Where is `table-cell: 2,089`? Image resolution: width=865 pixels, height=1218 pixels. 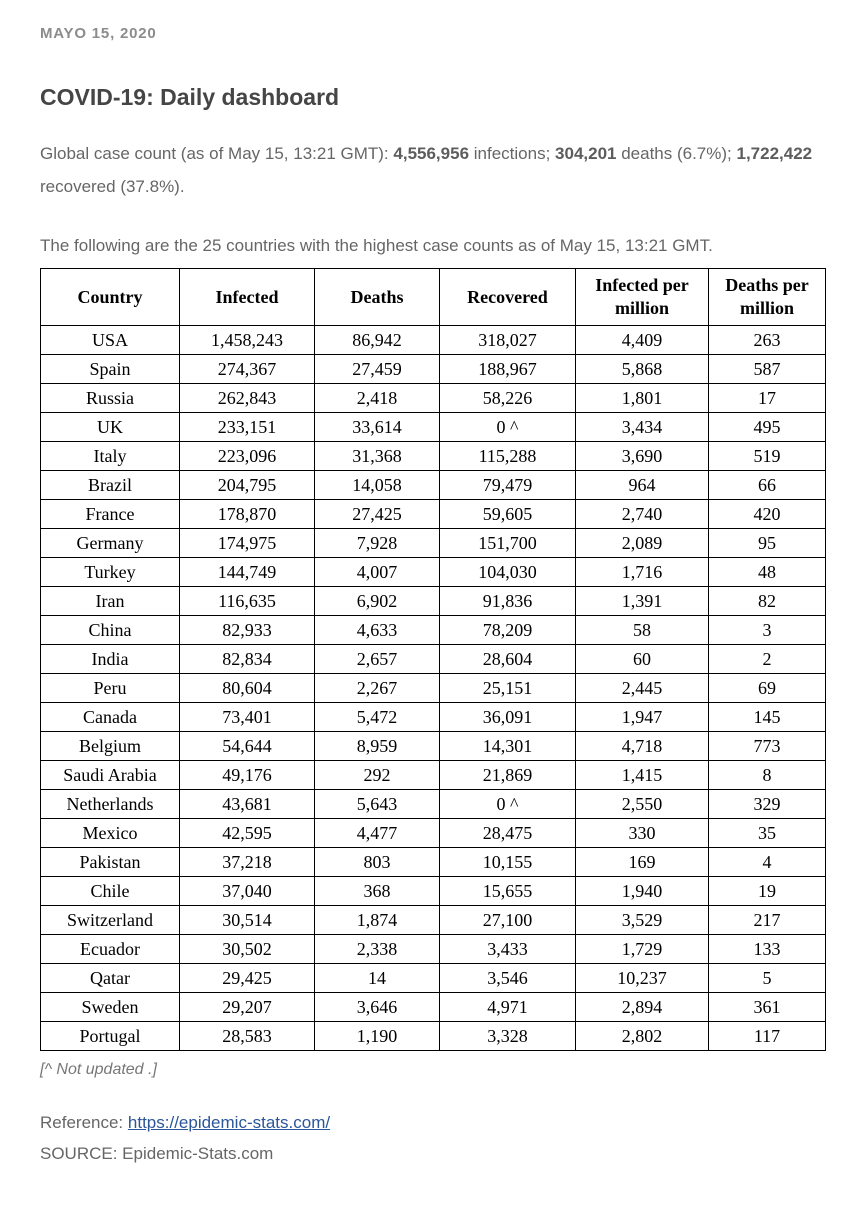
table-cell: 2,089 is located at coordinates (642, 543).